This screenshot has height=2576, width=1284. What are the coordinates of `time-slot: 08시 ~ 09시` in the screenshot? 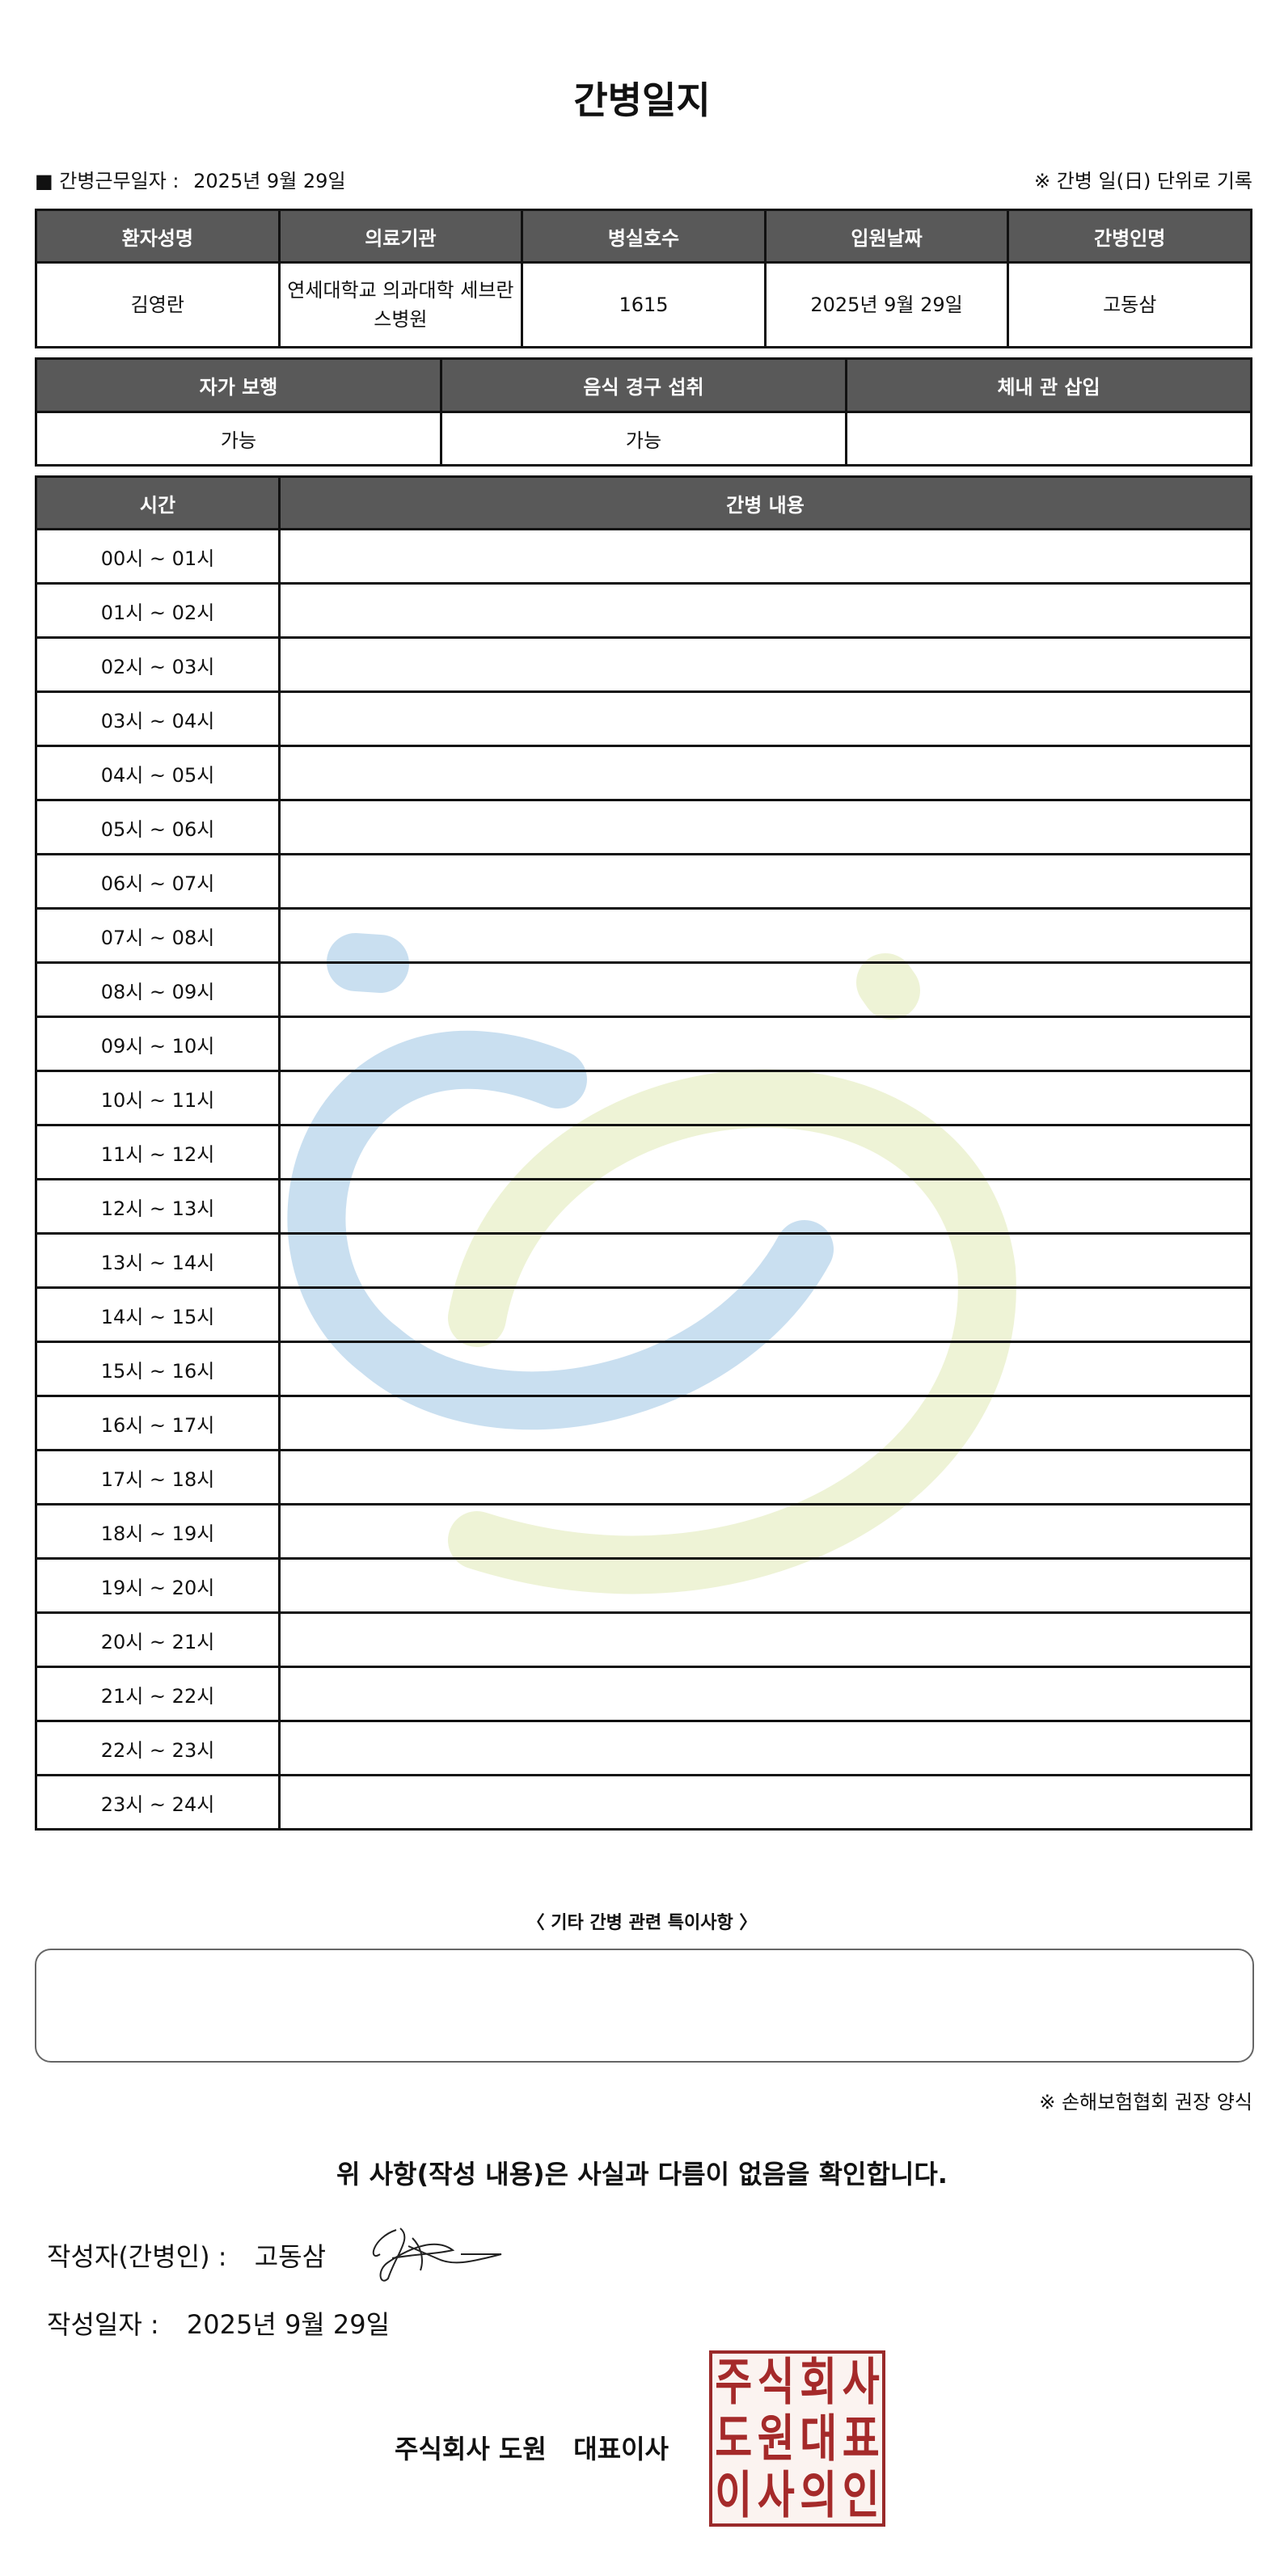 It's located at (158, 989).